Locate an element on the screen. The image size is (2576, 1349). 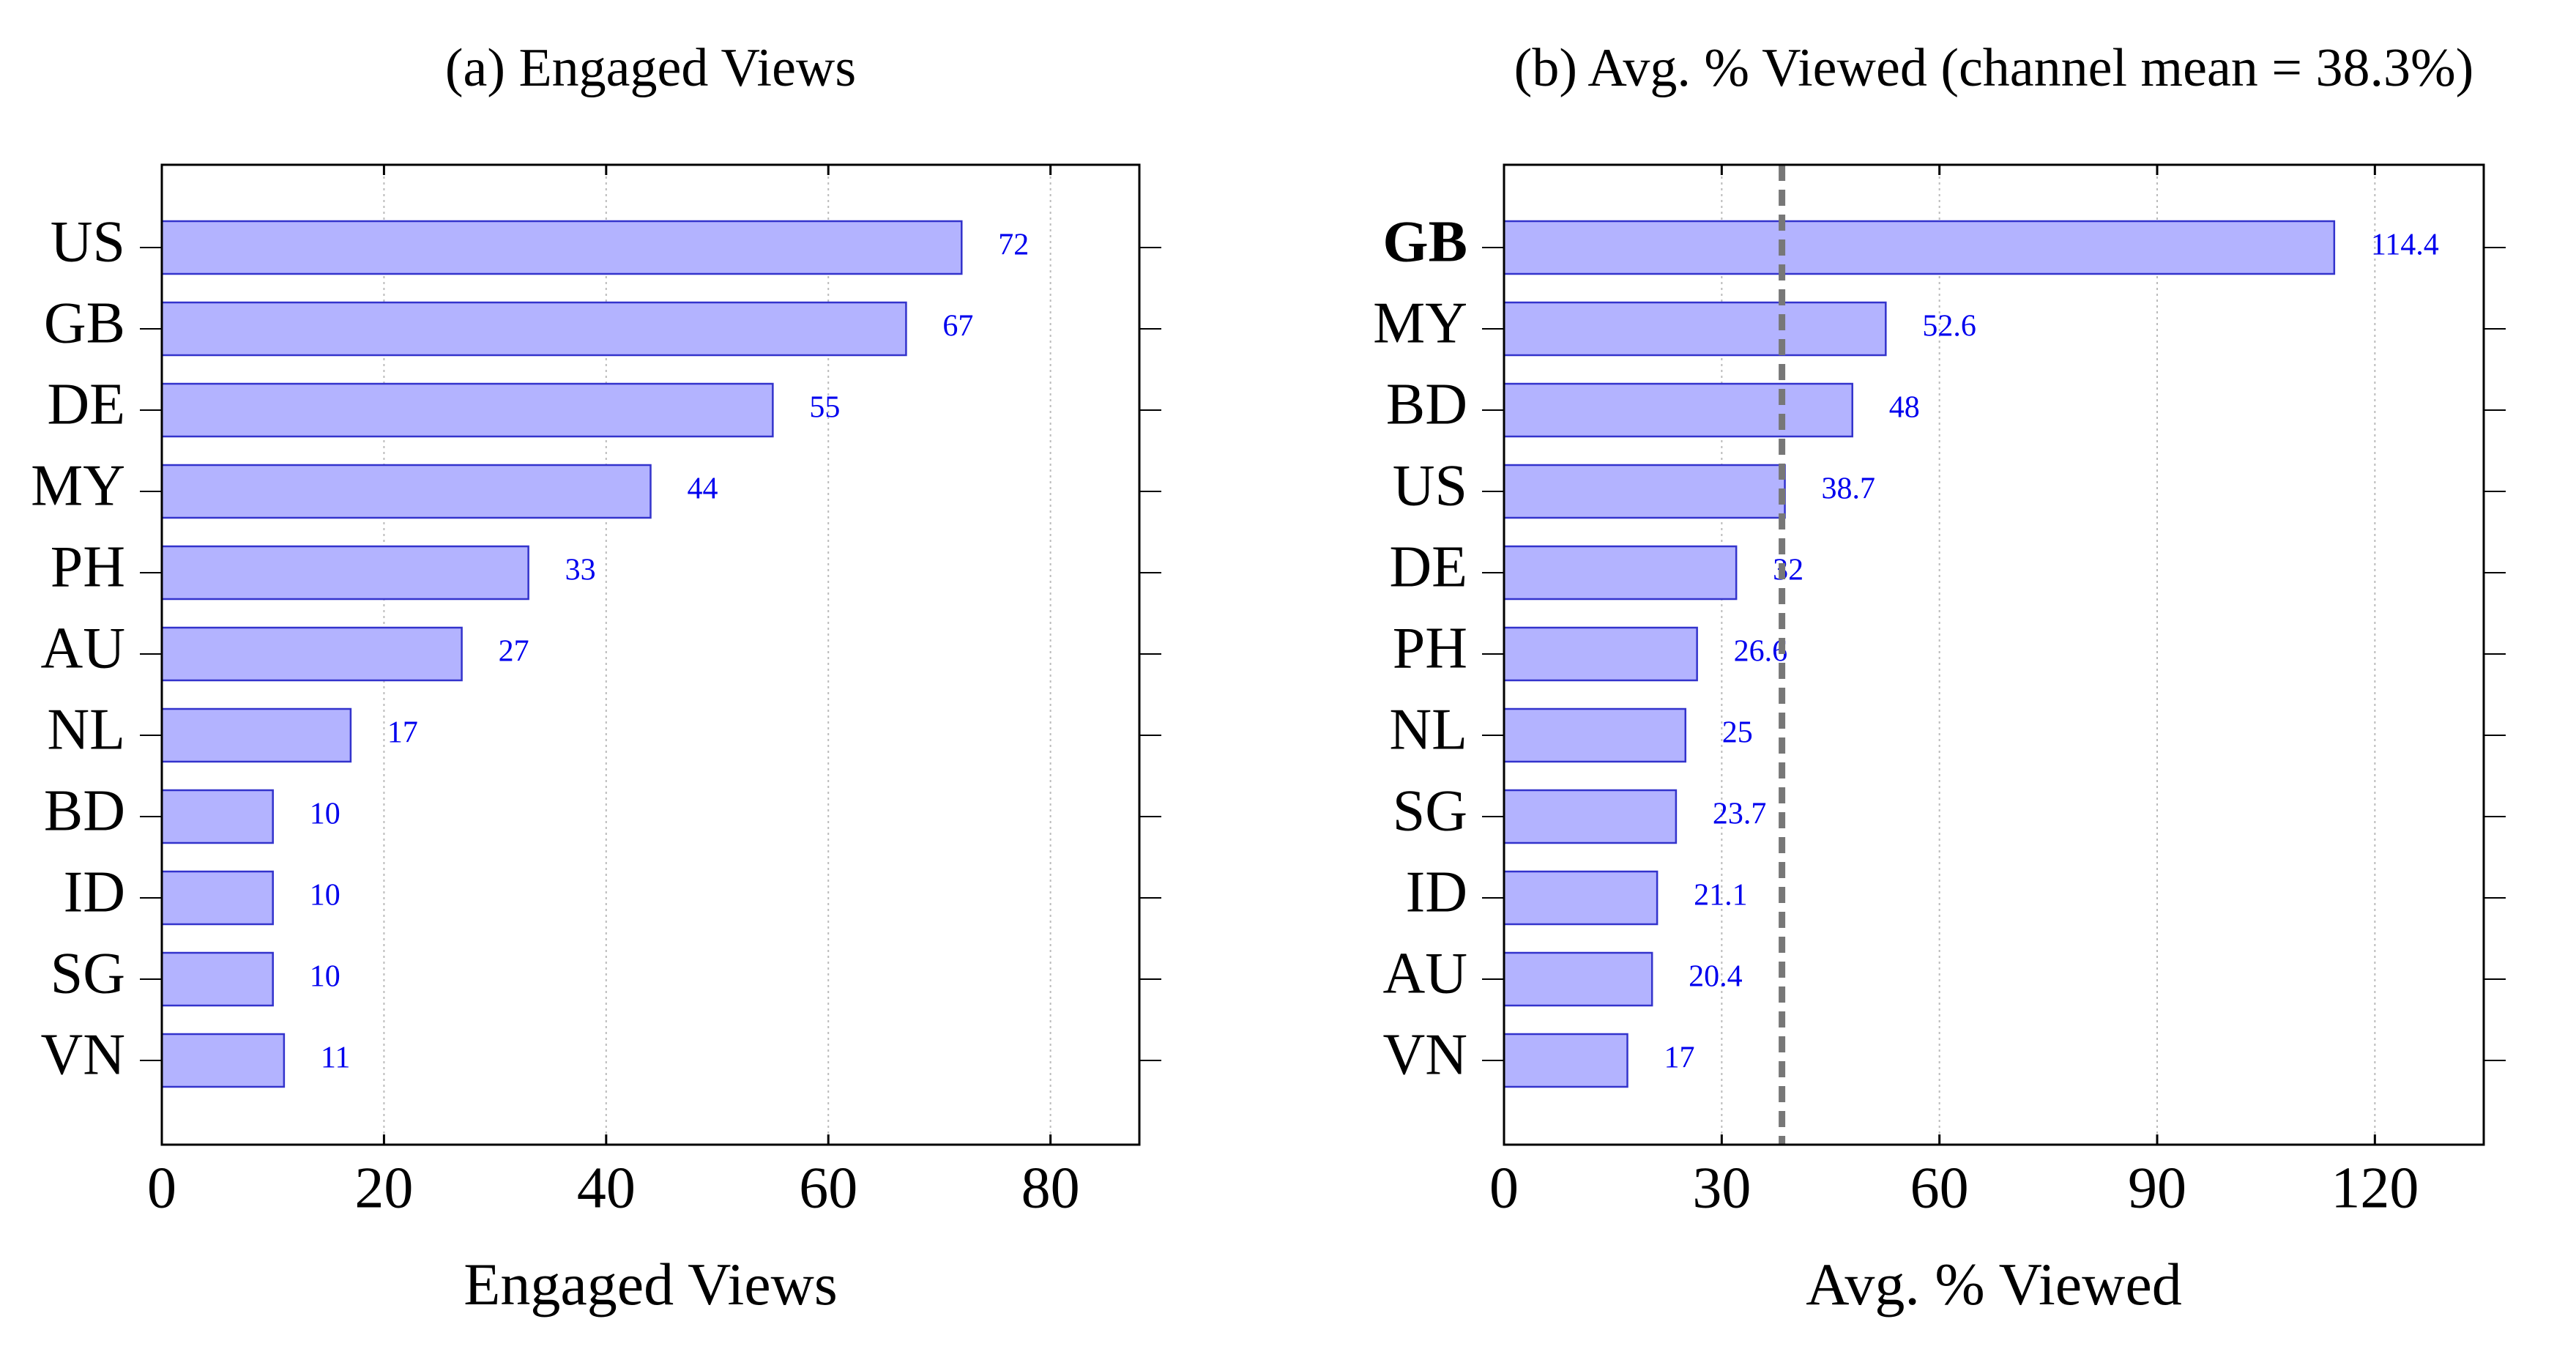
value-label: 72 is located at coordinates (1013, 245).